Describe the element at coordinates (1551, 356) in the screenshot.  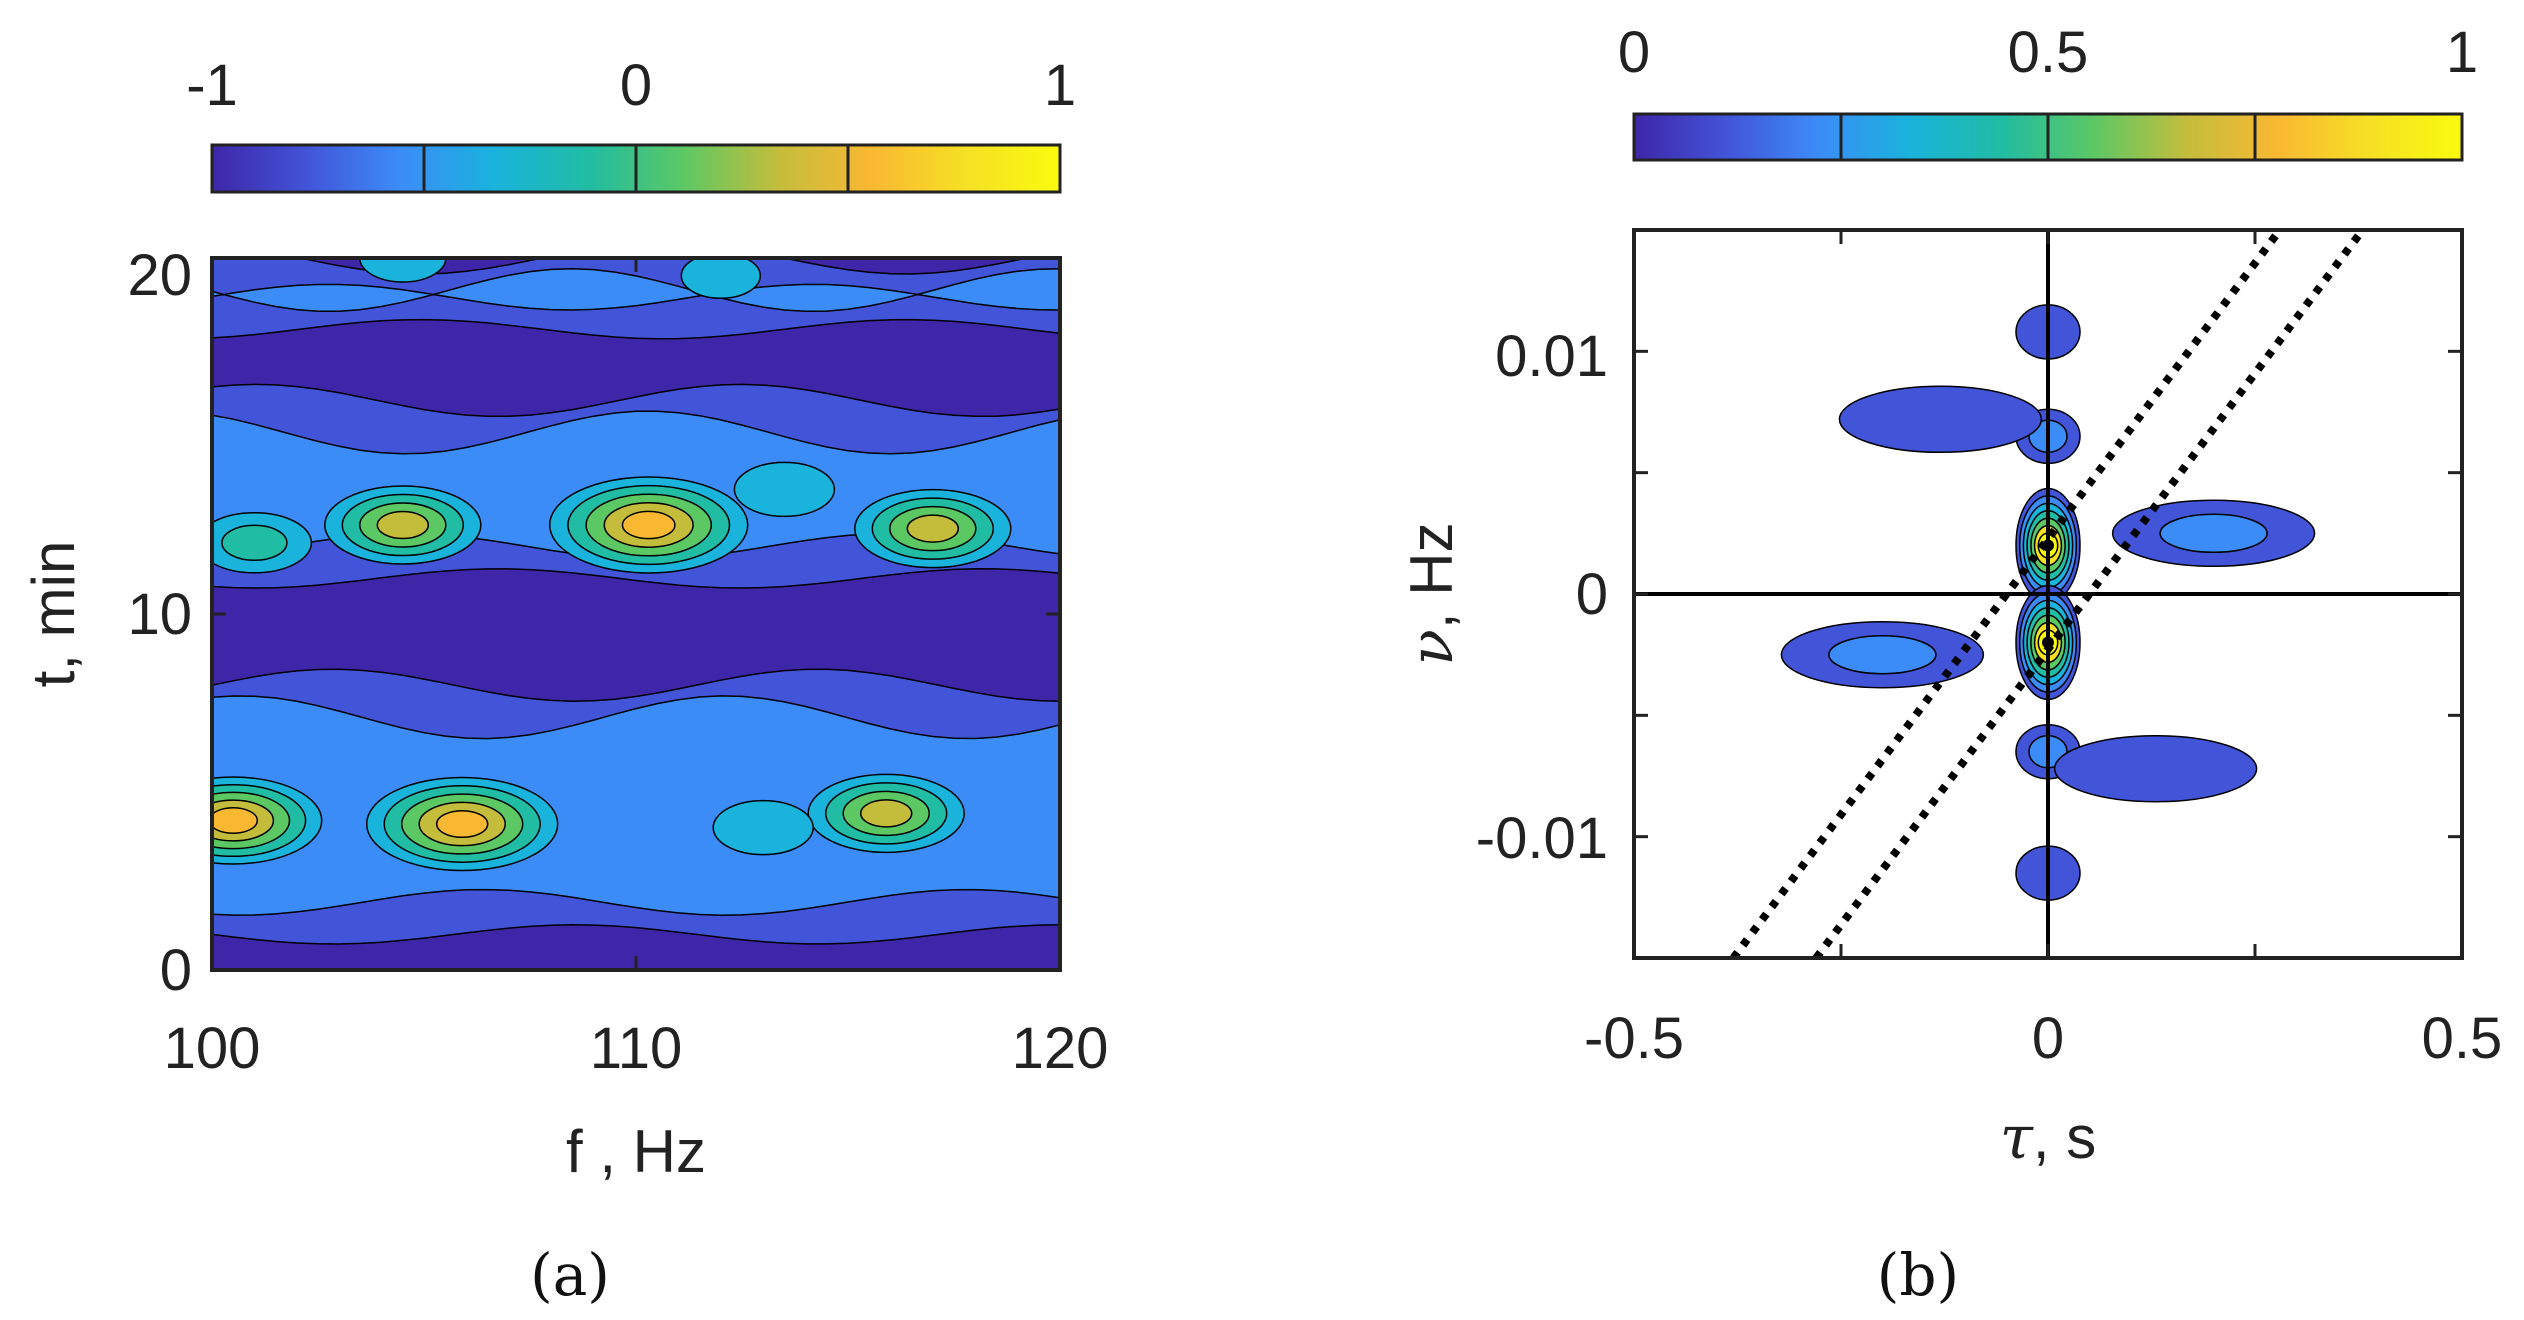
I see `y-tick-label-b: 0.01` at that location.